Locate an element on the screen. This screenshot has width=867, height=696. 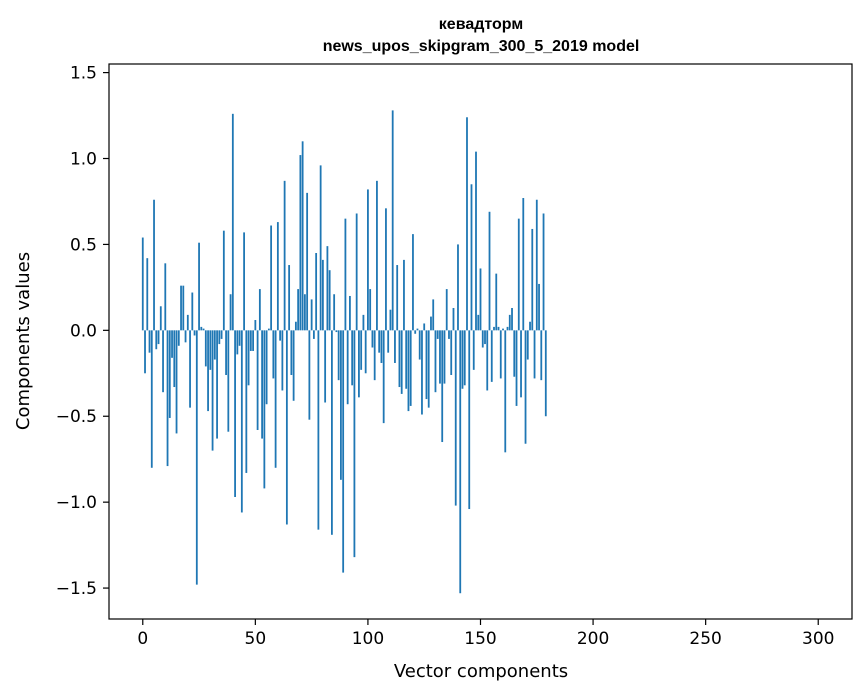
chart-title-line-1: кевадторм is located at coordinates (481, 24).